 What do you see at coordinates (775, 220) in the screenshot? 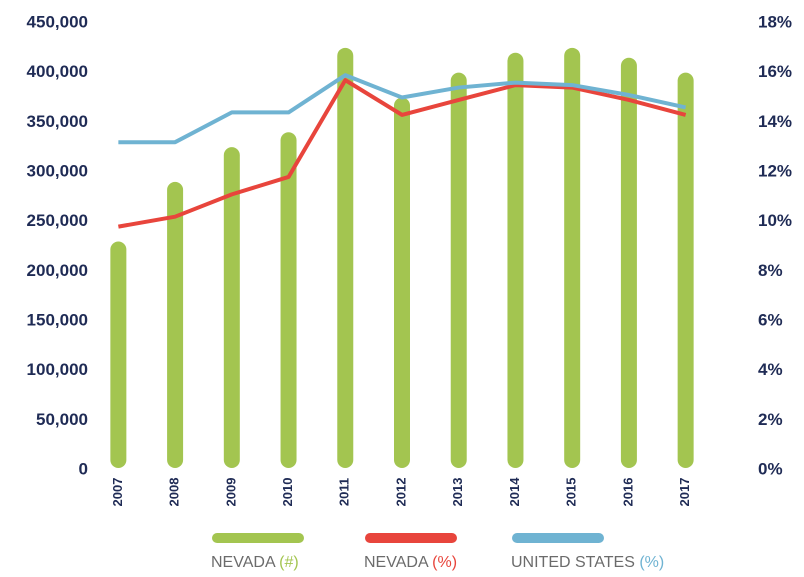
I see `y2-tick-label: 10%` at bounding box center [775, 220].